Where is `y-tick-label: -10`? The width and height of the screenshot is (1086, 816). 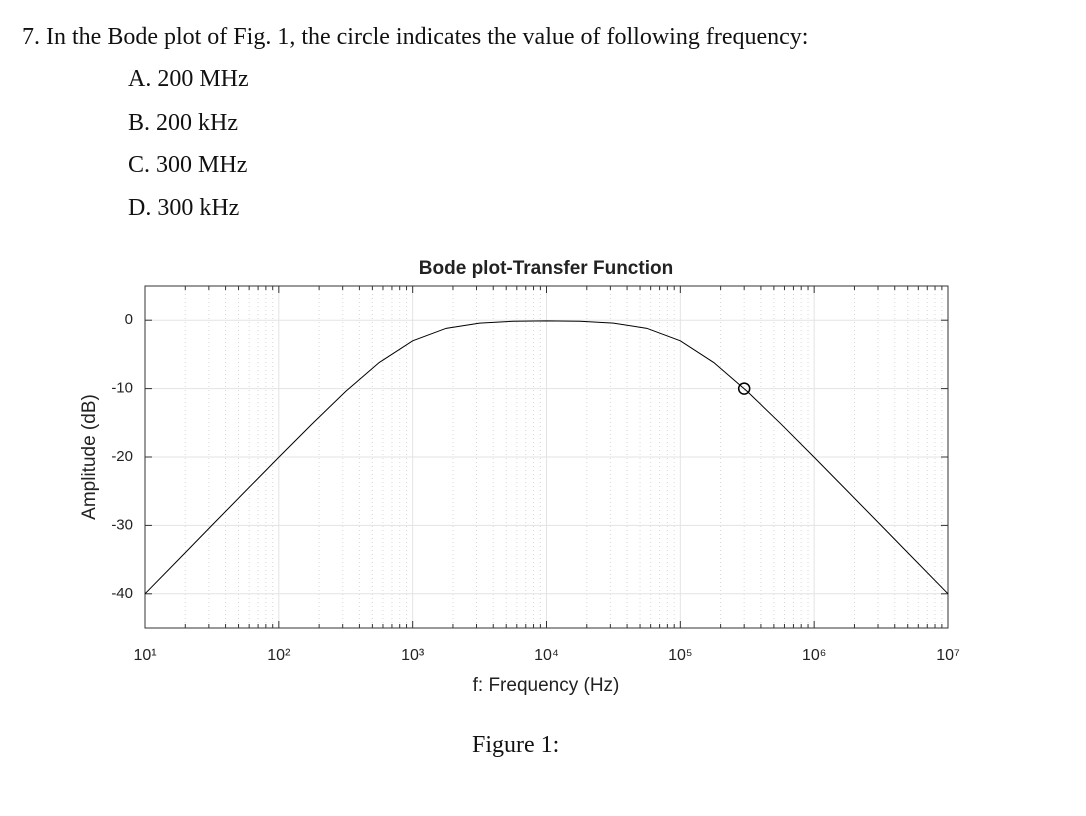 y-tick-label: -10 is located at coordinates (122, 388).